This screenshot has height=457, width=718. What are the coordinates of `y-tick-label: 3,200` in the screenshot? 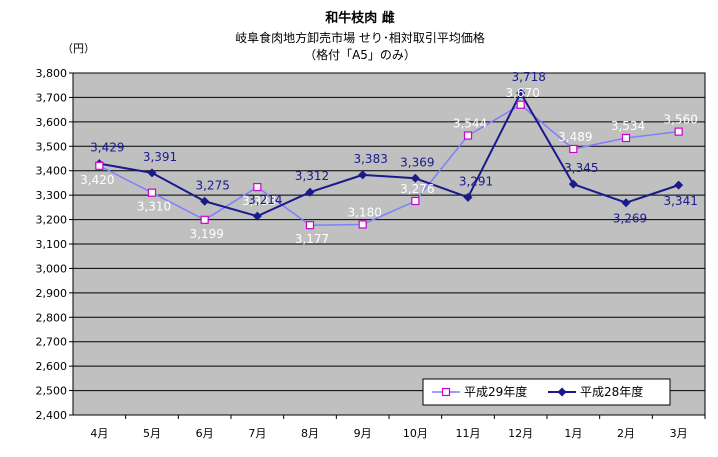 It's located at (52, 220).